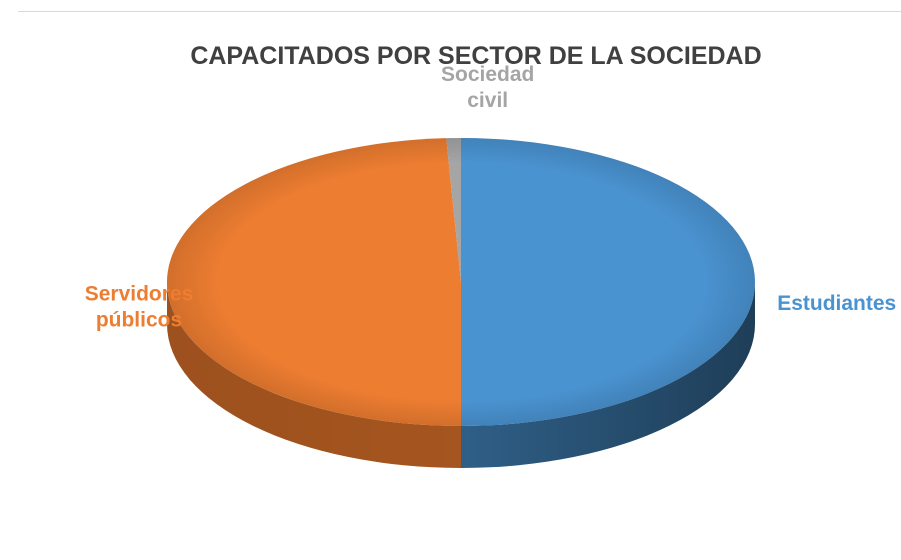 Image resolution: width=901 pixels, height=560 pixels. I want to click on slice-label-line: Estudiantes, so click(836, 303).